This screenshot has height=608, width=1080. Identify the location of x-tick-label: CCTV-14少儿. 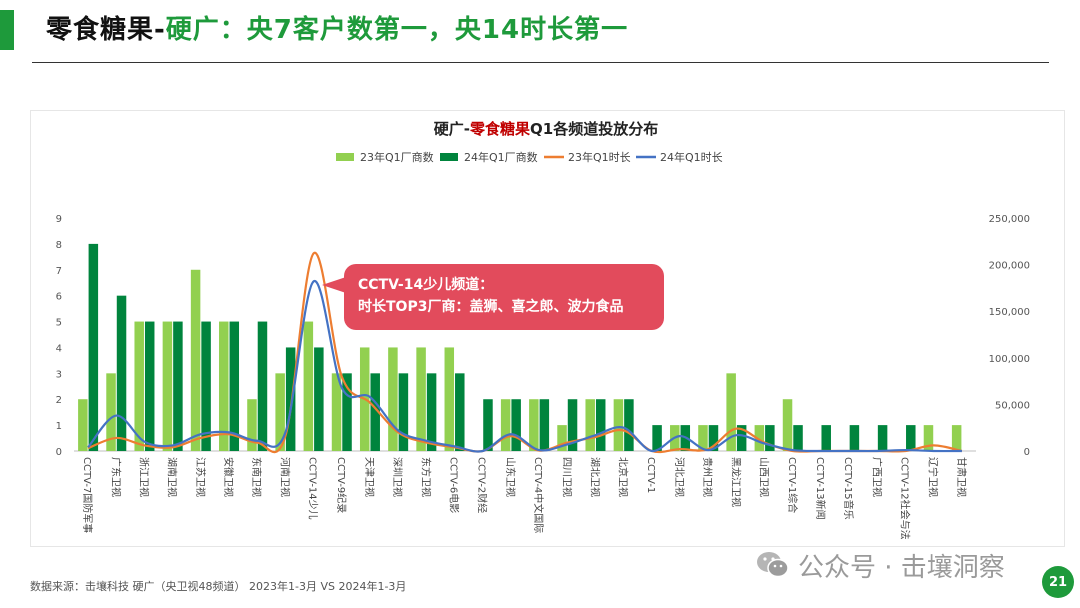
(313, 488).